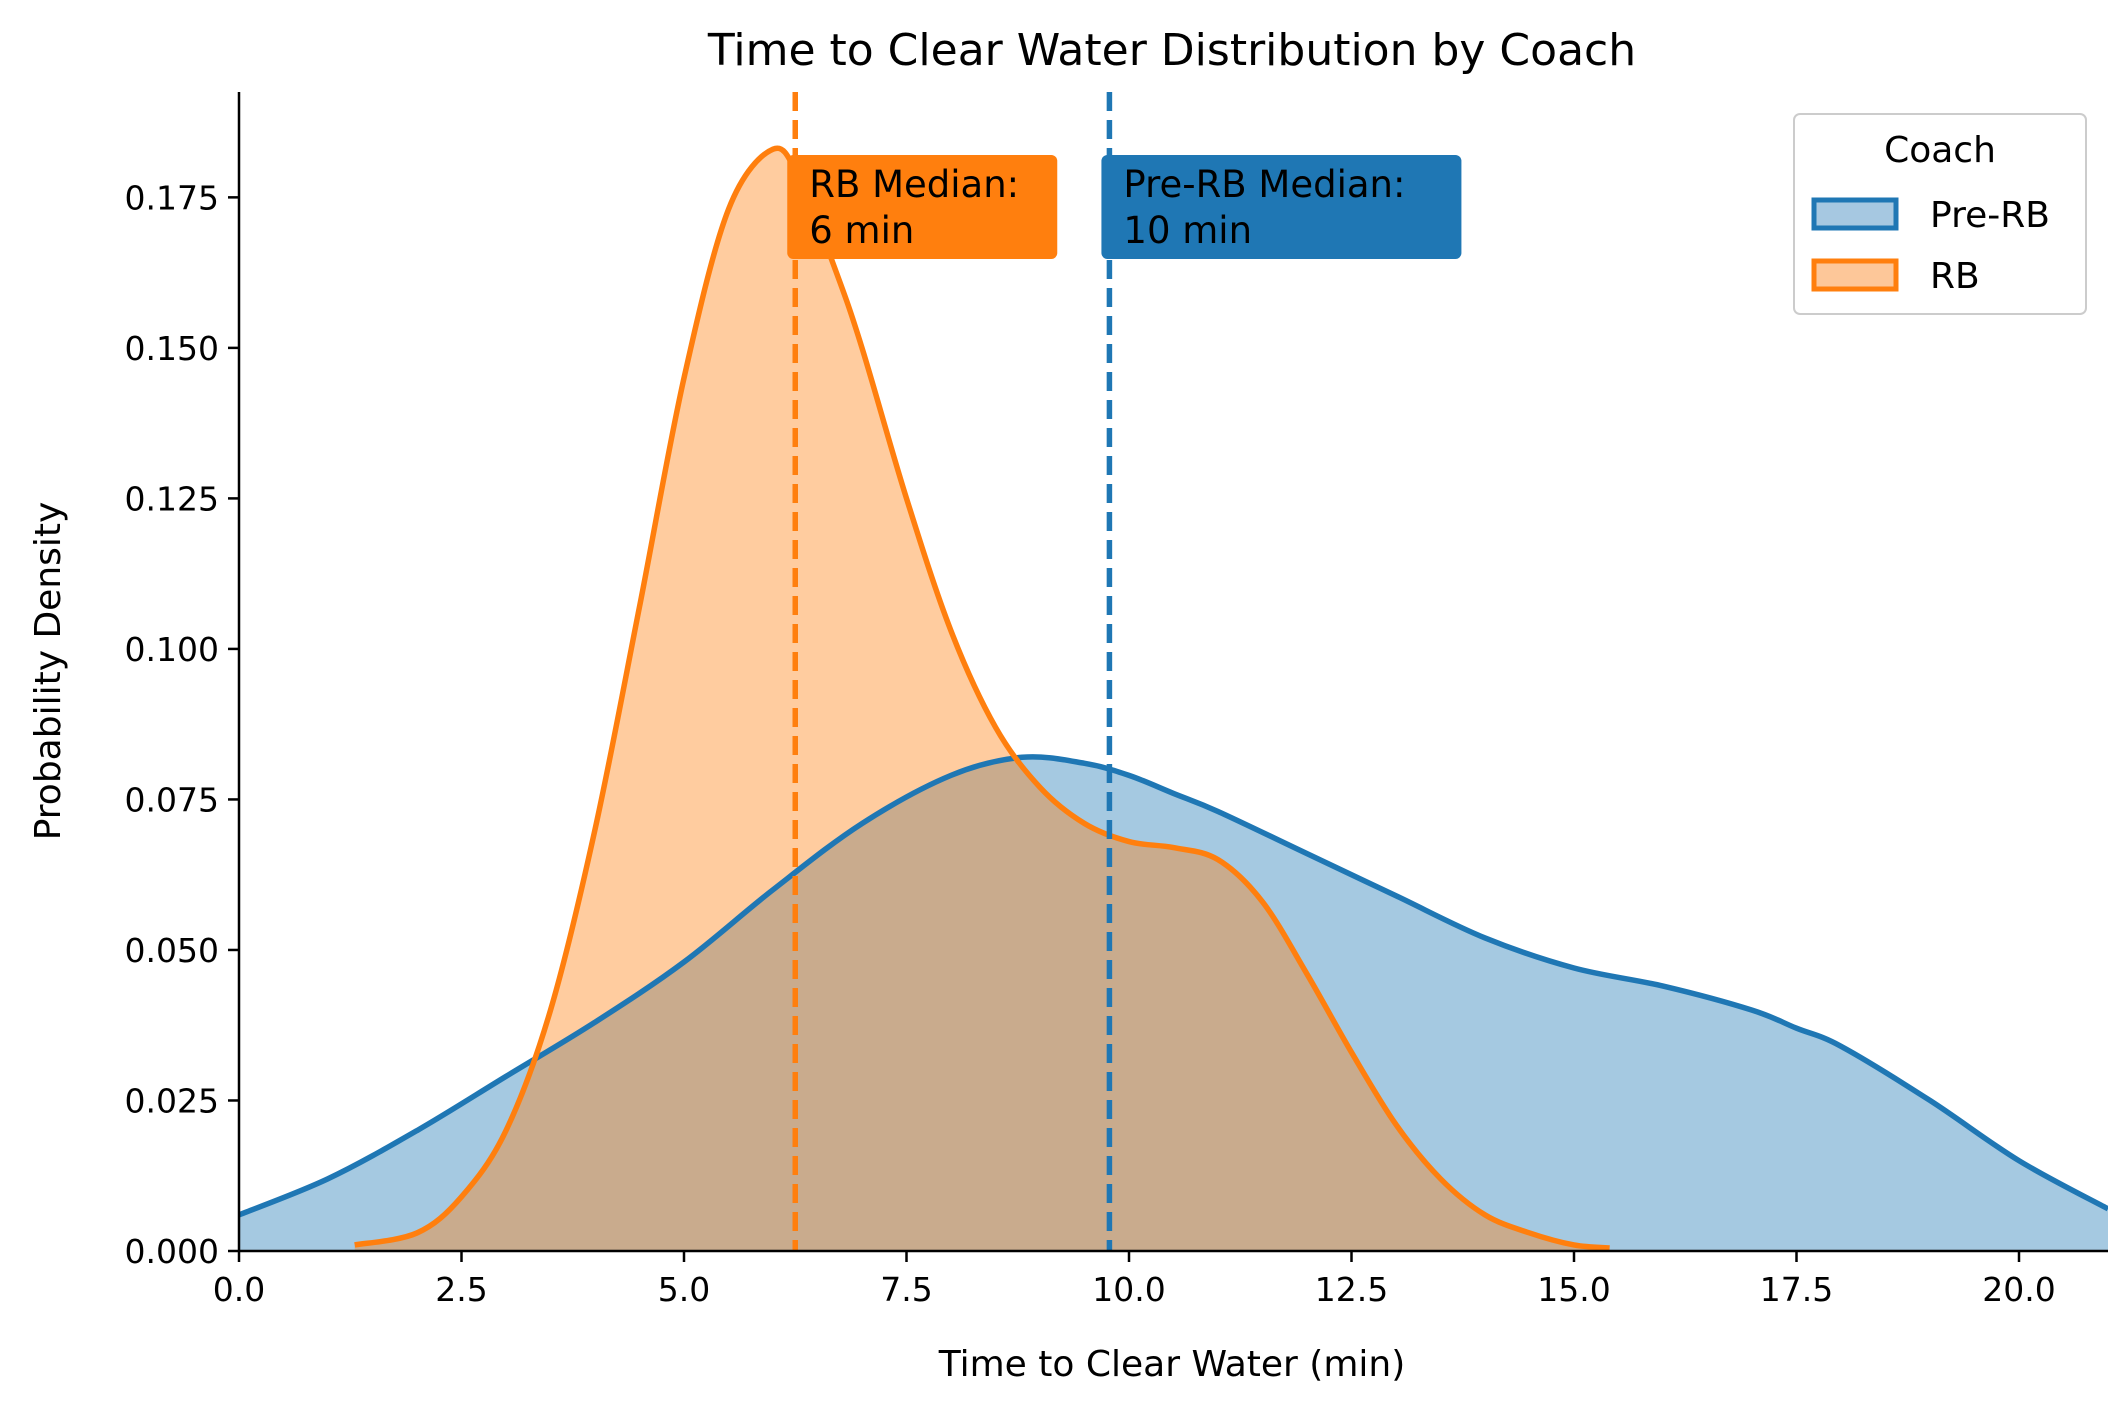 This screenshot has width=2127, height=1407. I want to click on legend: Coach Pre-RB RB, so click(1940, 214).